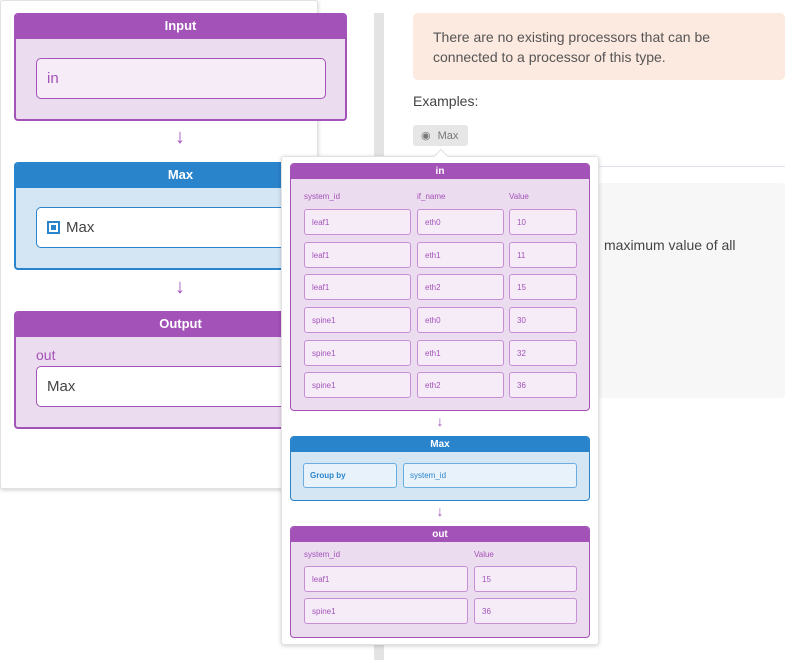 This screenshot has height=660, width=795. I want to click on group-by-label: Group by, so click(350, 475).